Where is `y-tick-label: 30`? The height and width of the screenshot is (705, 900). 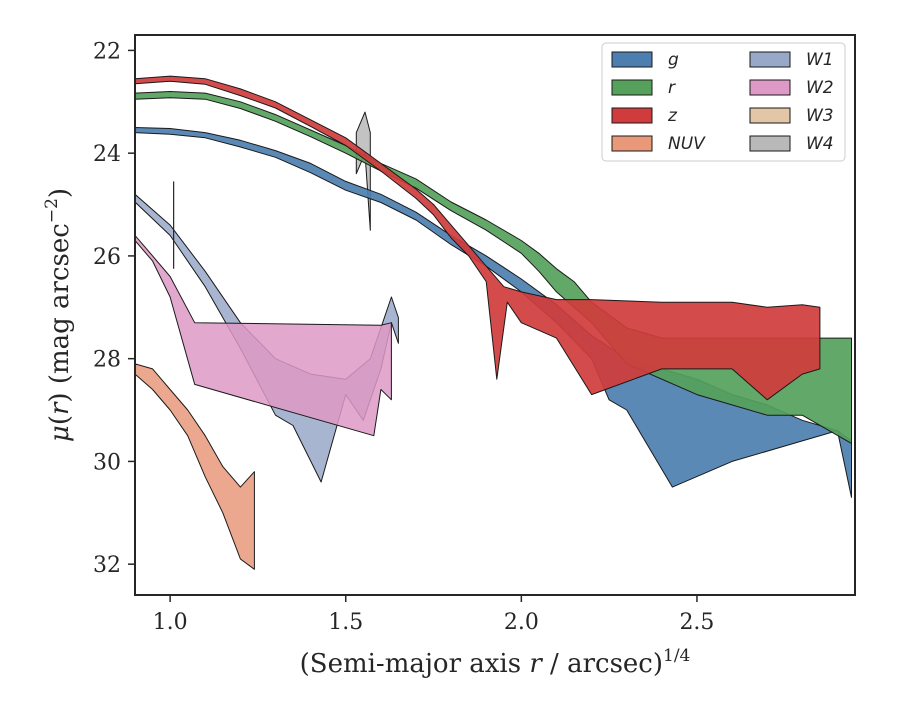 y-tick-label: 30 is located at coordinates (107, 462).